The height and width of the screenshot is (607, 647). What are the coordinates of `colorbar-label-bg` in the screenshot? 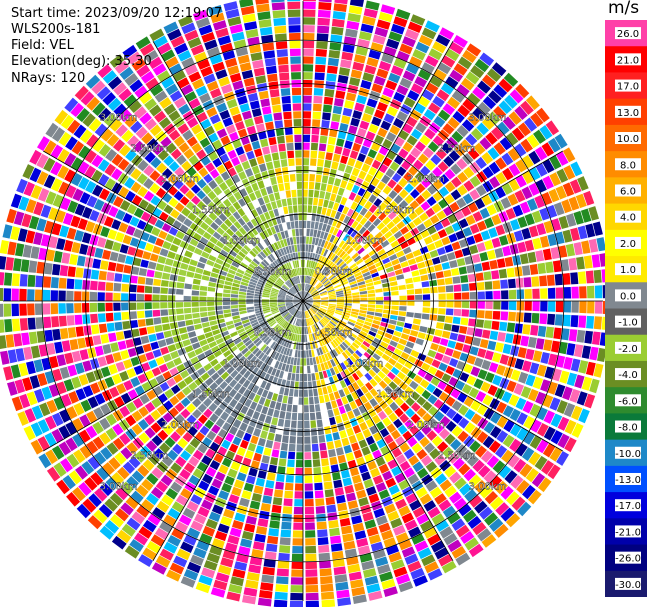 It's located at (628, 400).